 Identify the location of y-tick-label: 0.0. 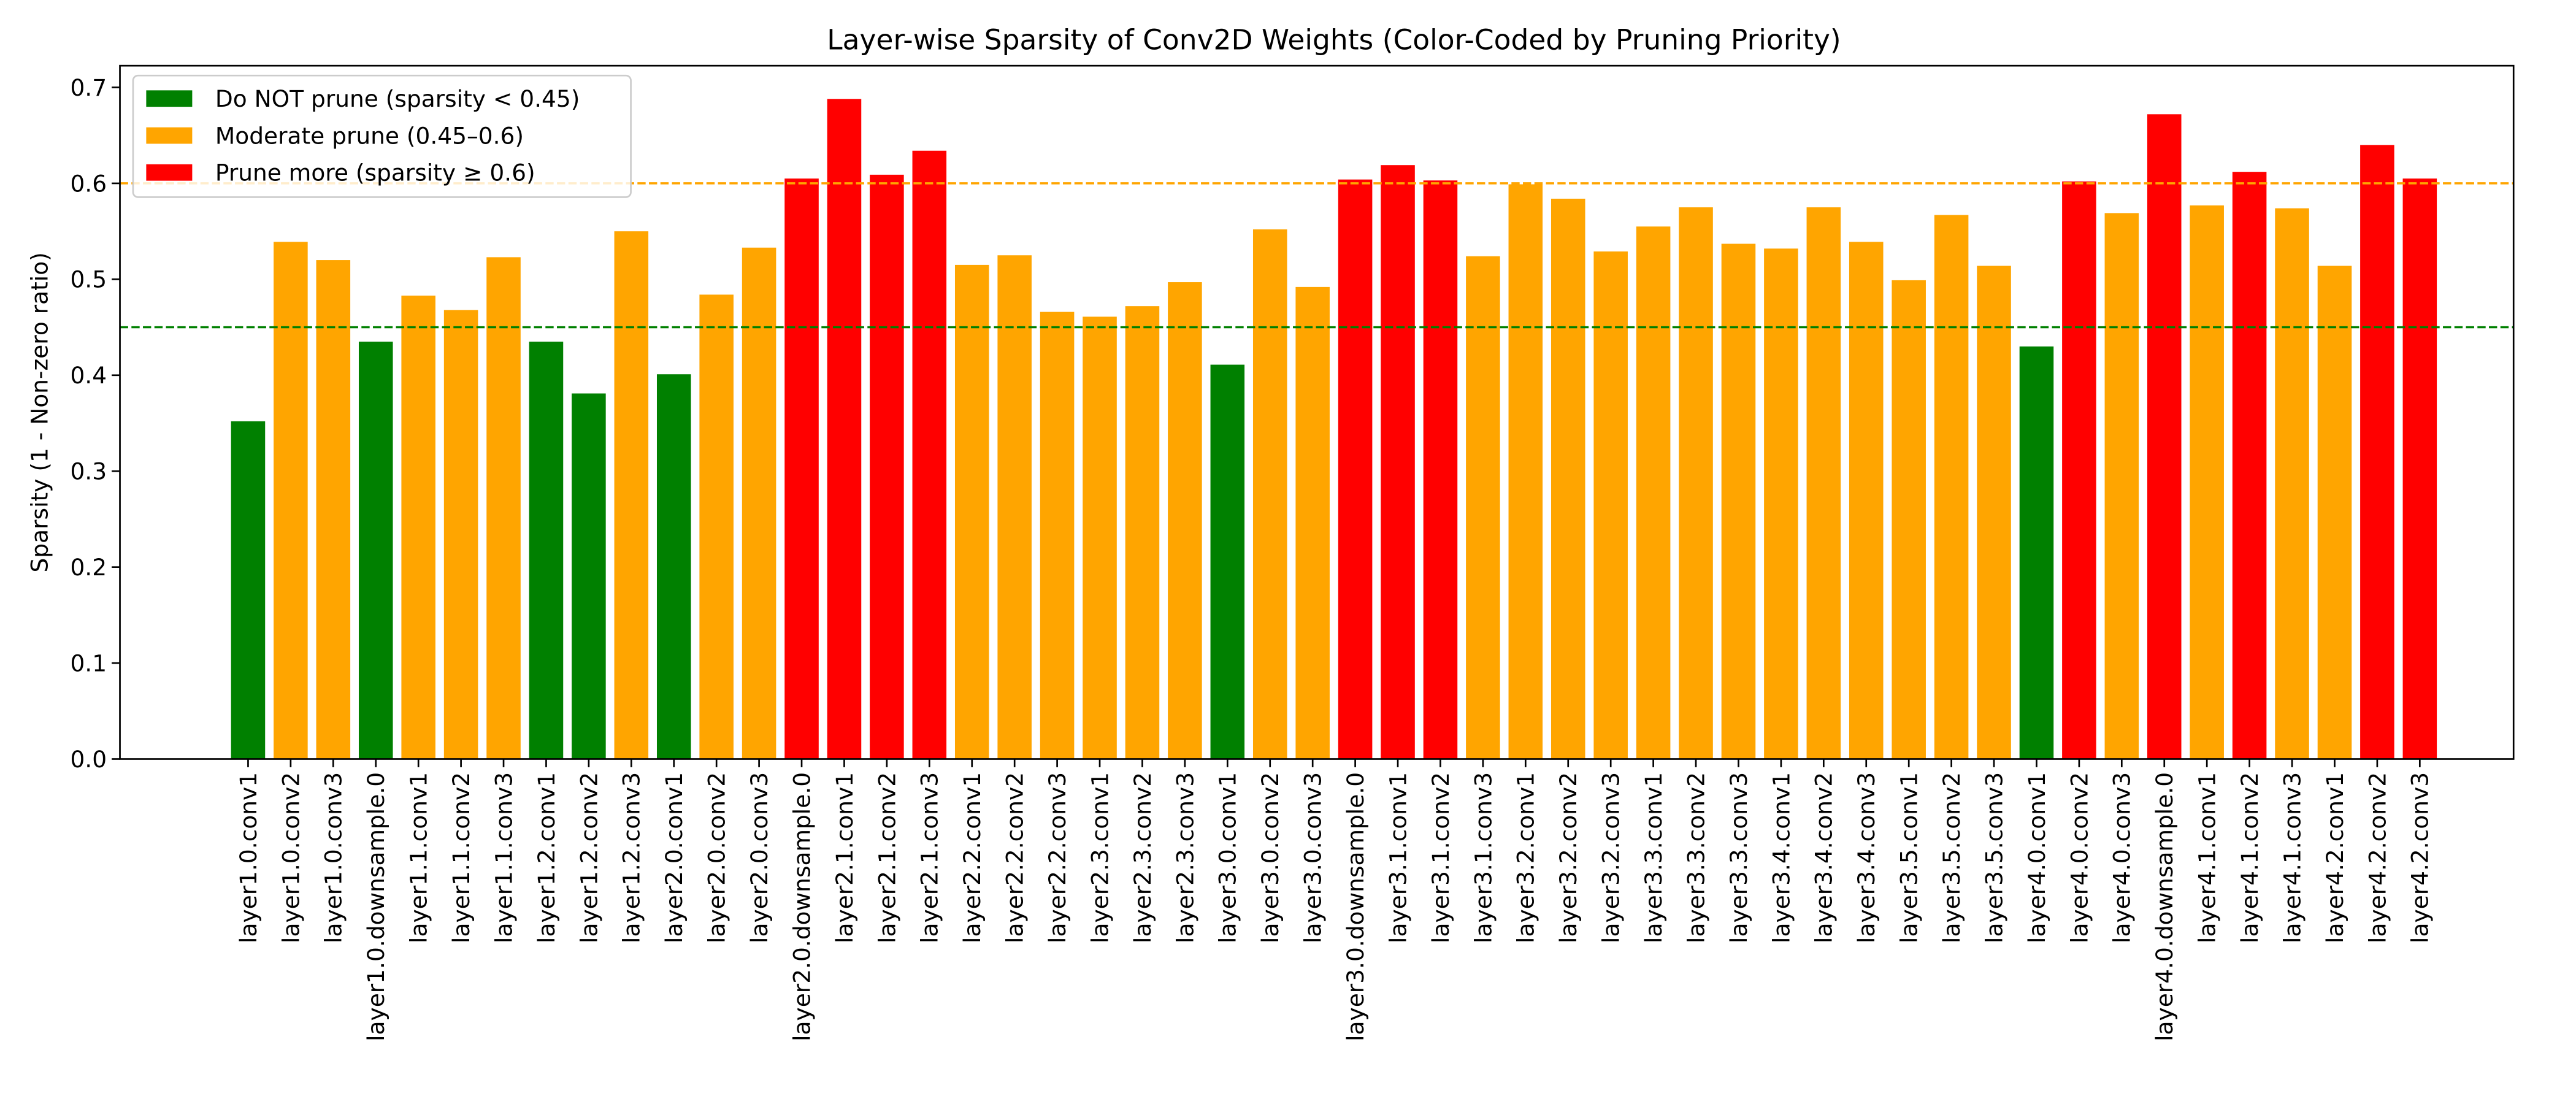
(88, 759).